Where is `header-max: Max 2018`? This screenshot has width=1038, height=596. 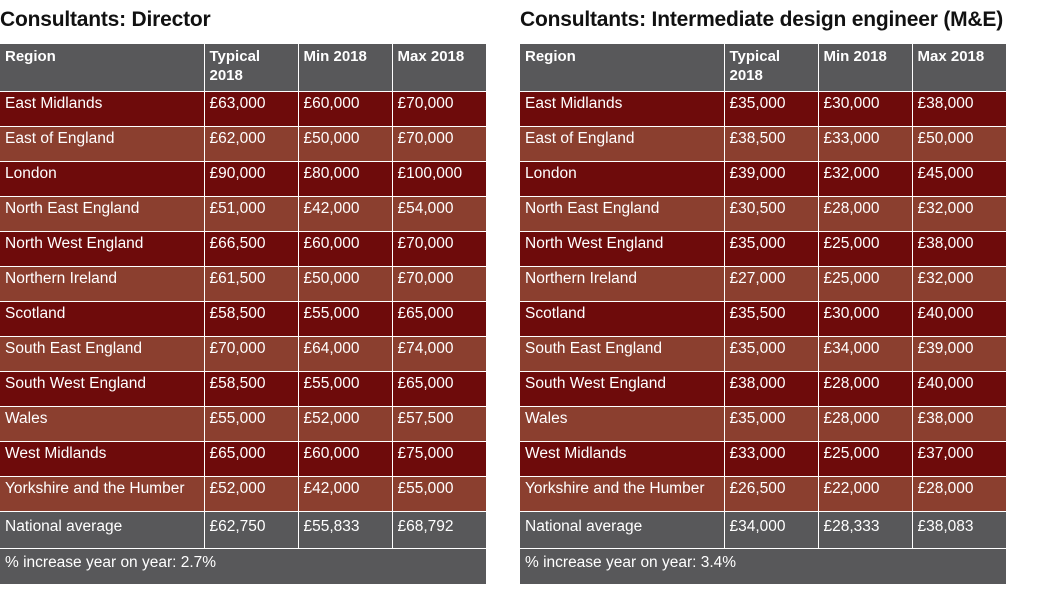
header-max: Max 2018 is located at coordinates (439, 68).